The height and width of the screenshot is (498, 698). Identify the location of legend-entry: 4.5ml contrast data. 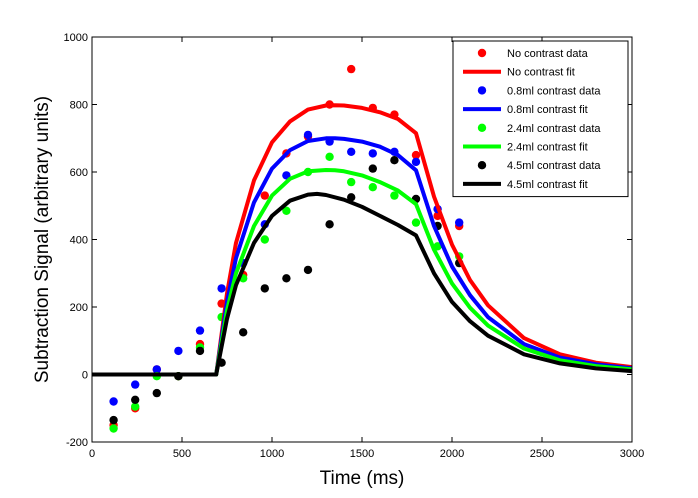
(539, 166).